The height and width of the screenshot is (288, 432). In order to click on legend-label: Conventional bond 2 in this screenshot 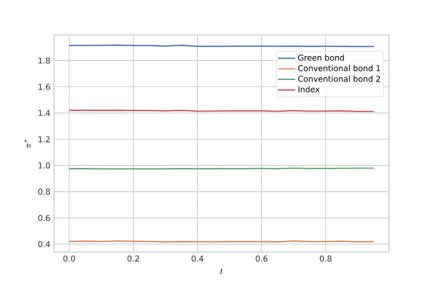, I will do `click(339, 79)`.